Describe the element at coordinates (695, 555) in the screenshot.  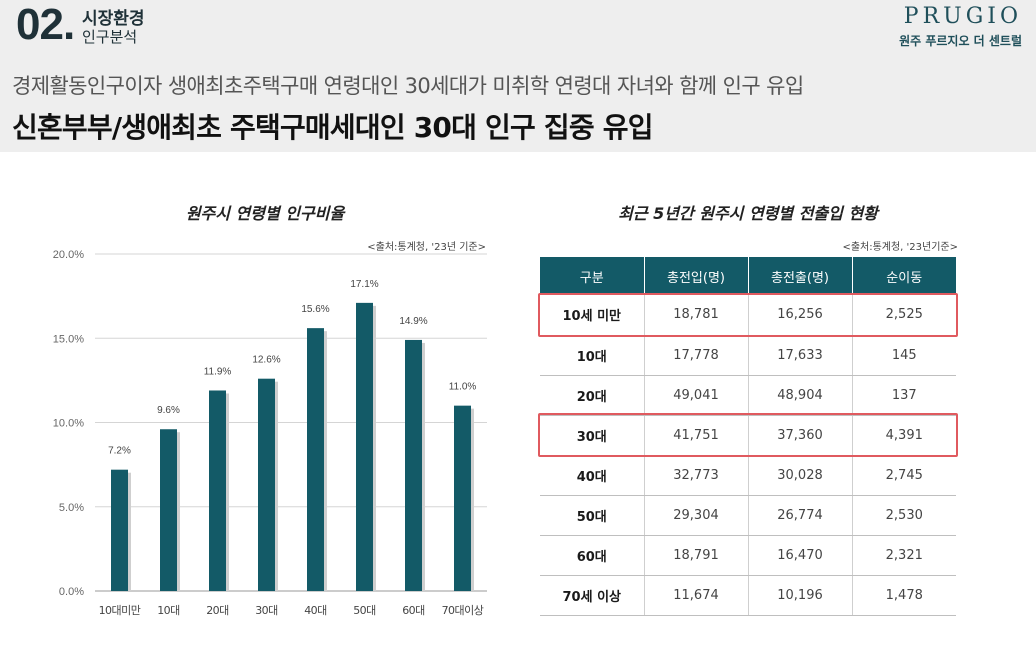
I see `table-cell: 18,791` at that location.